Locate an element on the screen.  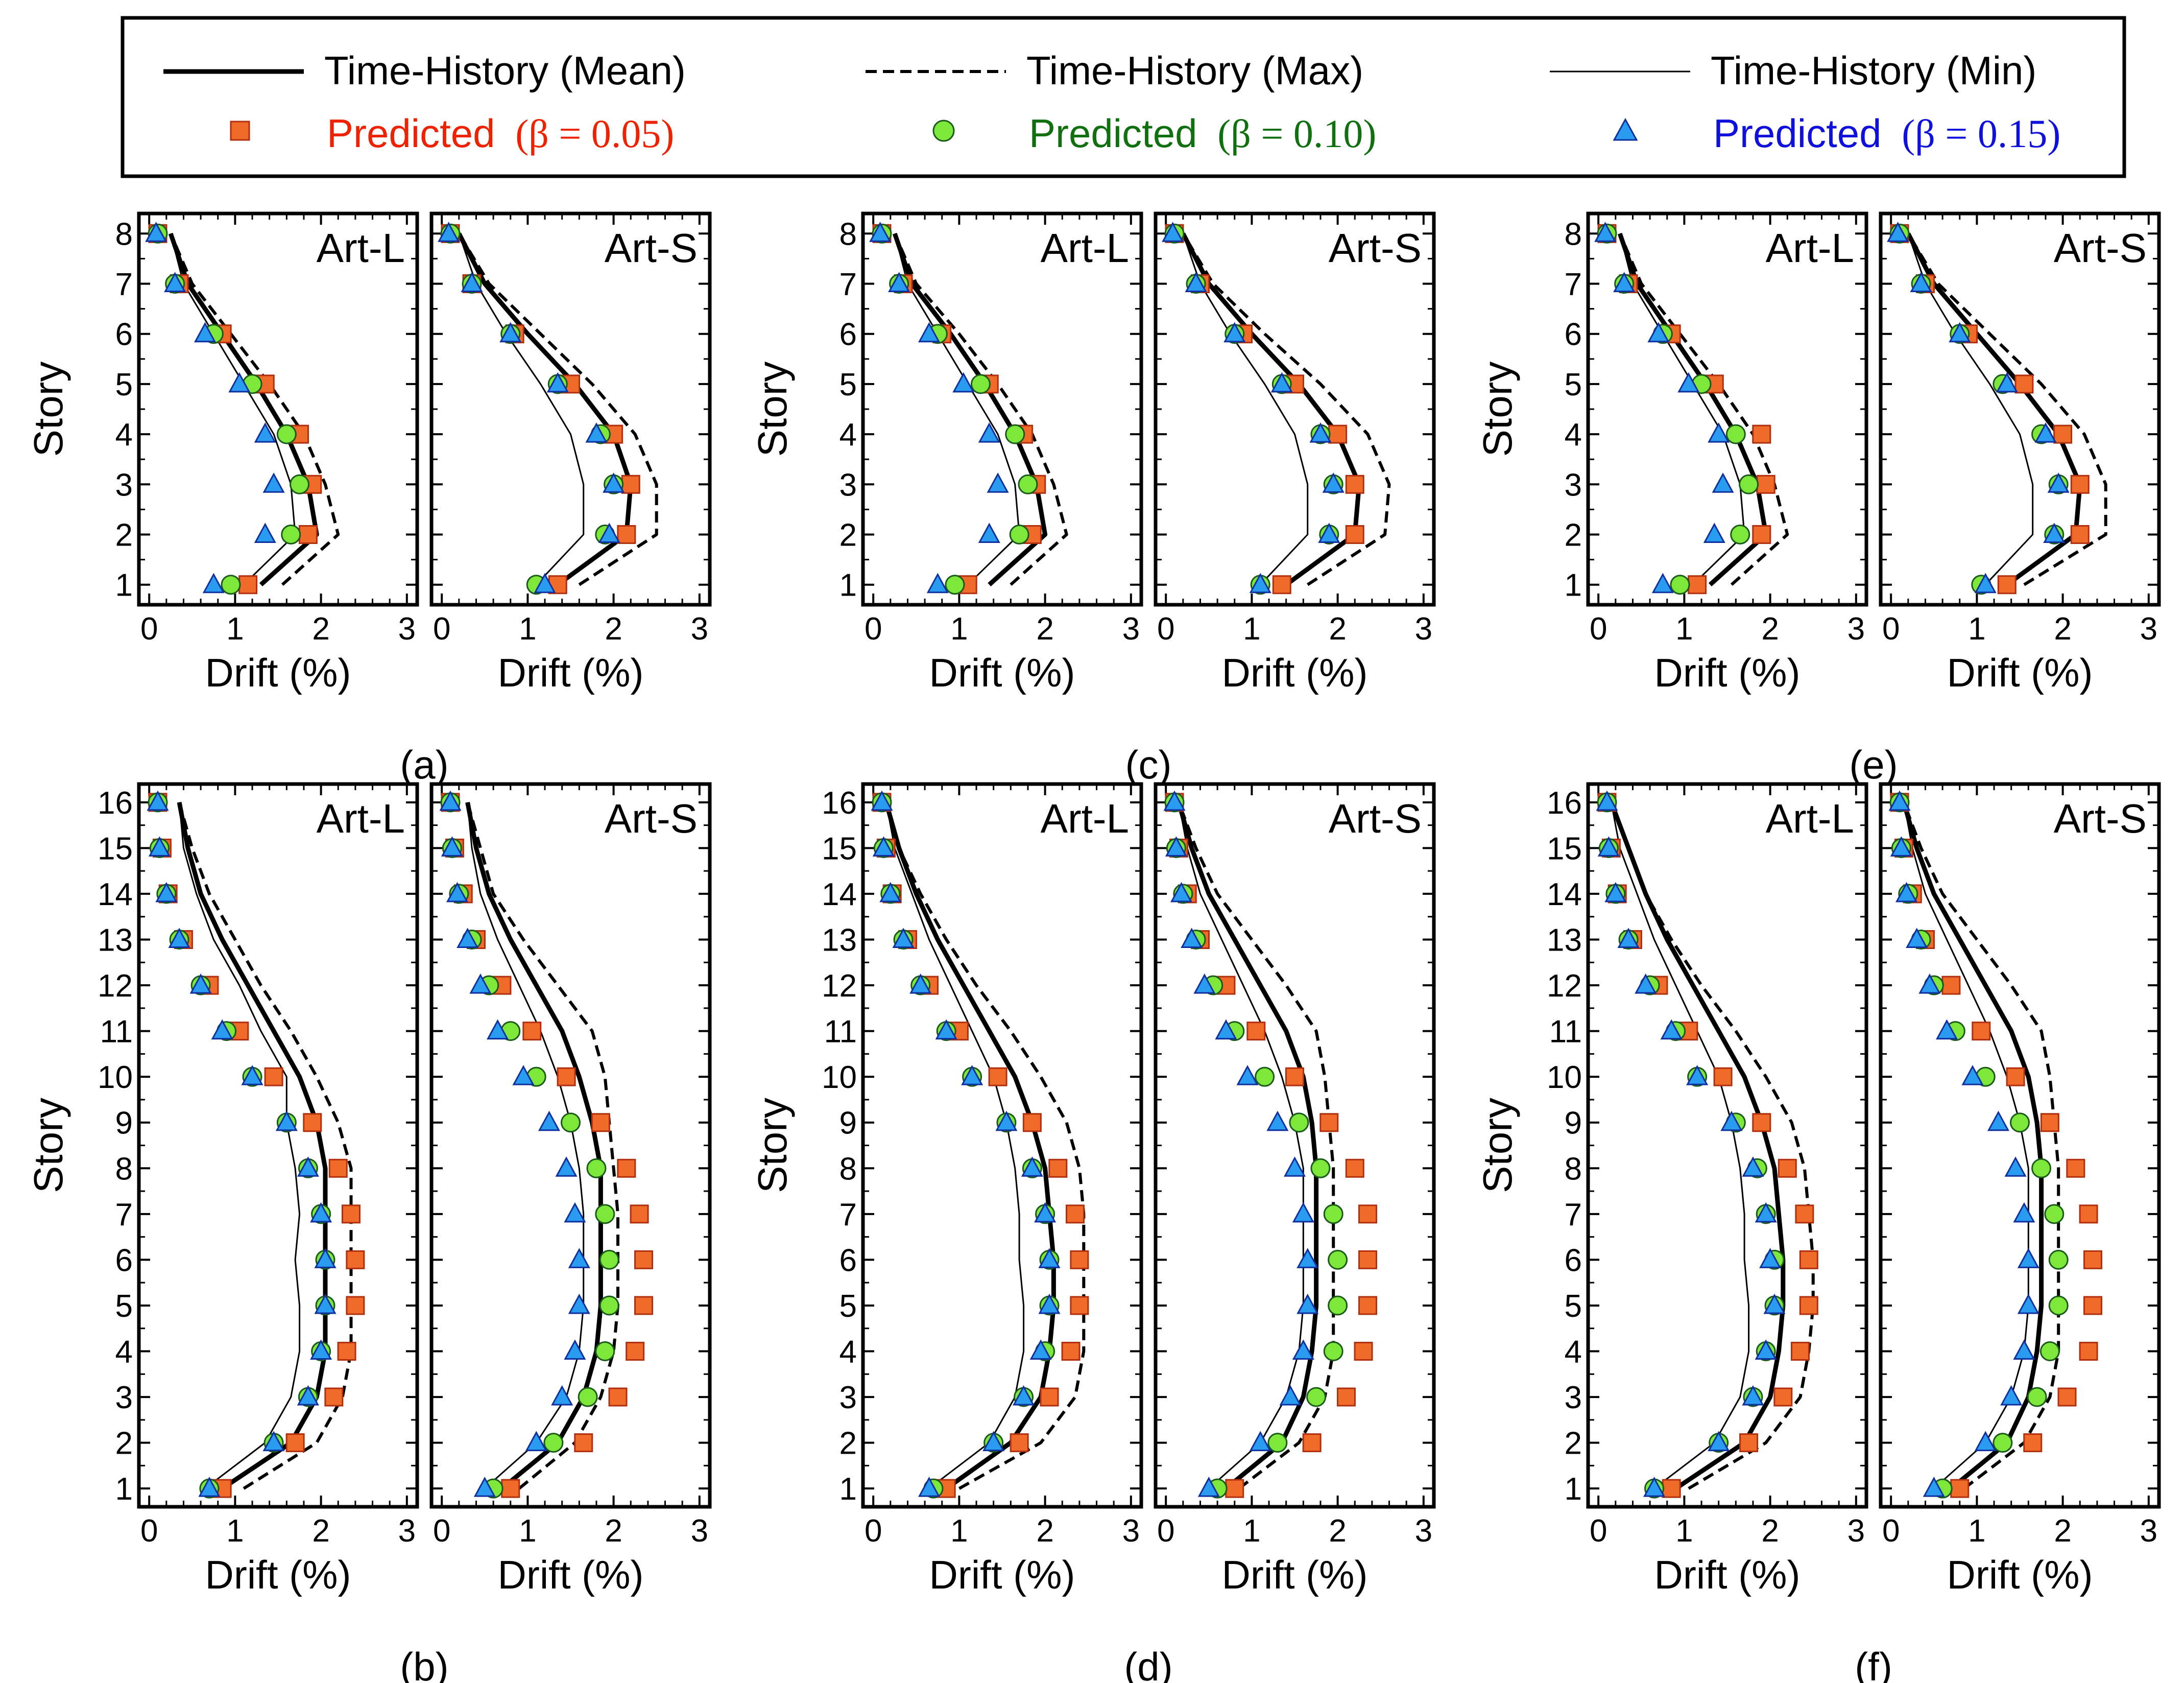
x-tick-label: 2 is located at coordinates (1044, 629).